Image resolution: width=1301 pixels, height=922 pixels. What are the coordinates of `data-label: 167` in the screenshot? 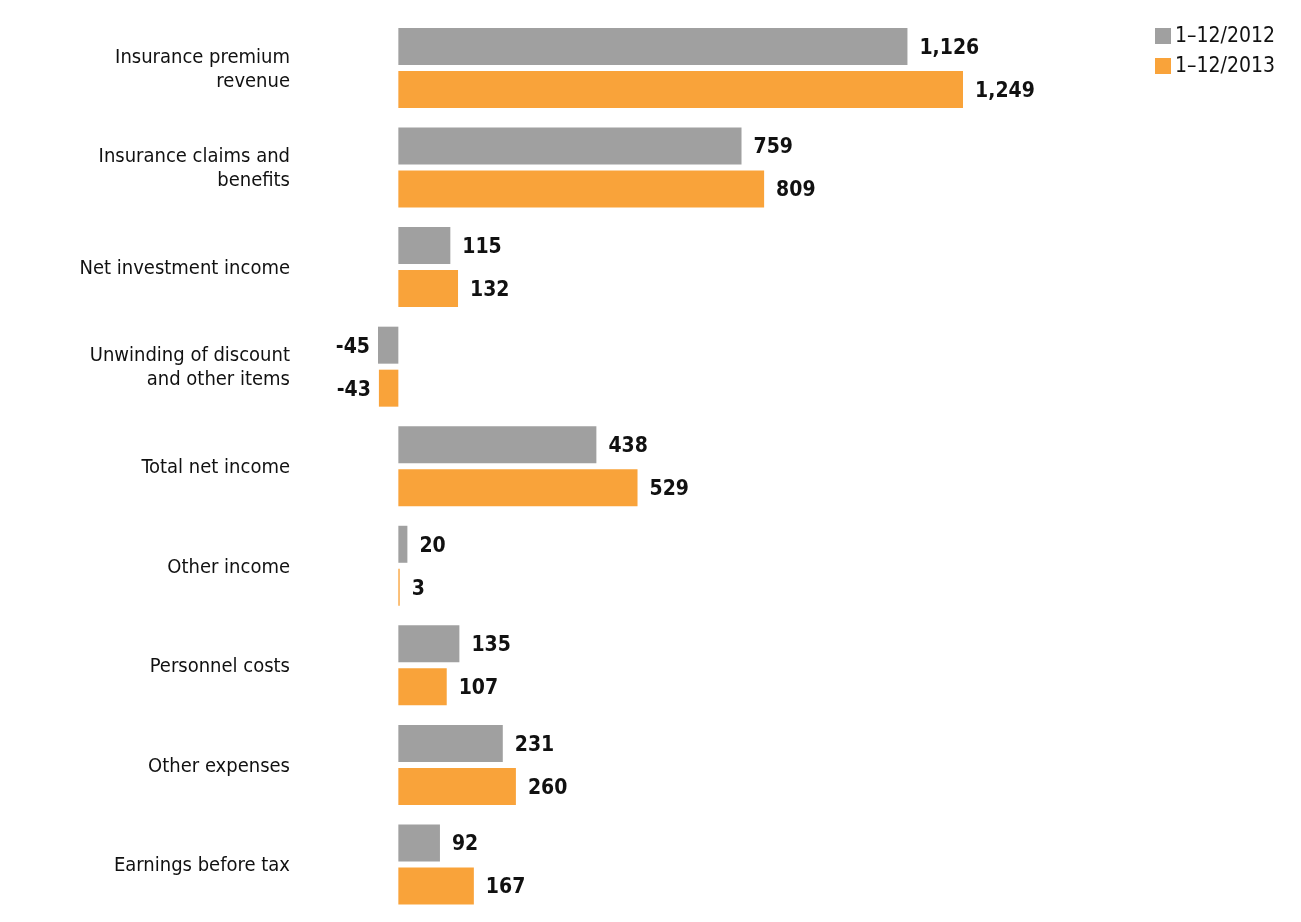 It's located at (505, 886).